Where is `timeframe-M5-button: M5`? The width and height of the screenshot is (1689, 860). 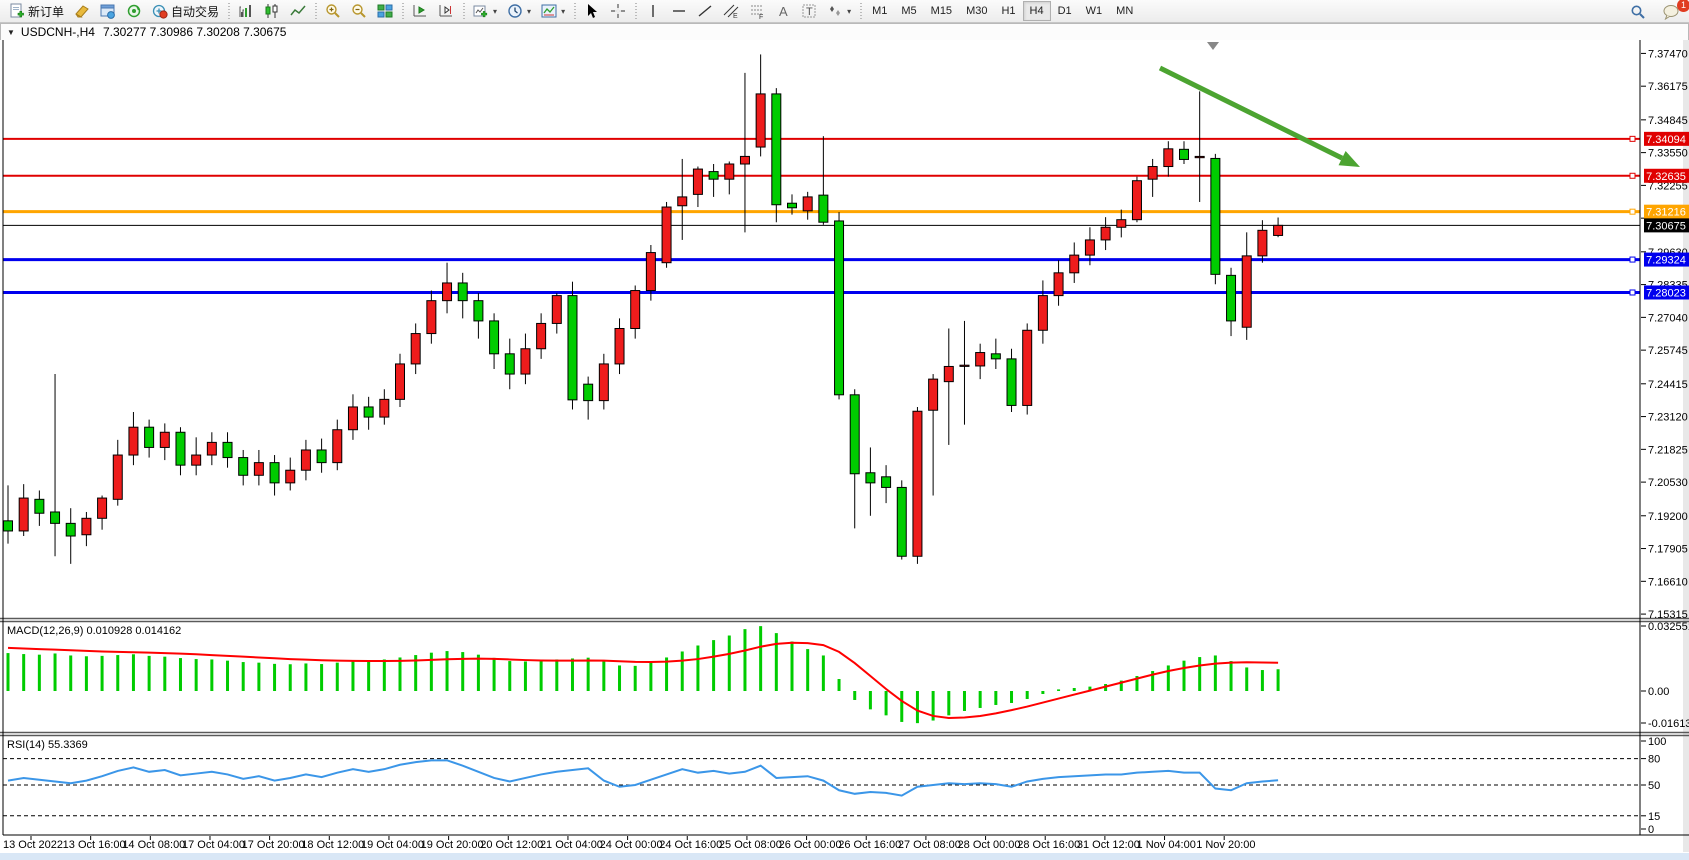
timeframe-M5-button: M5 is located at coordinates (909, 11).